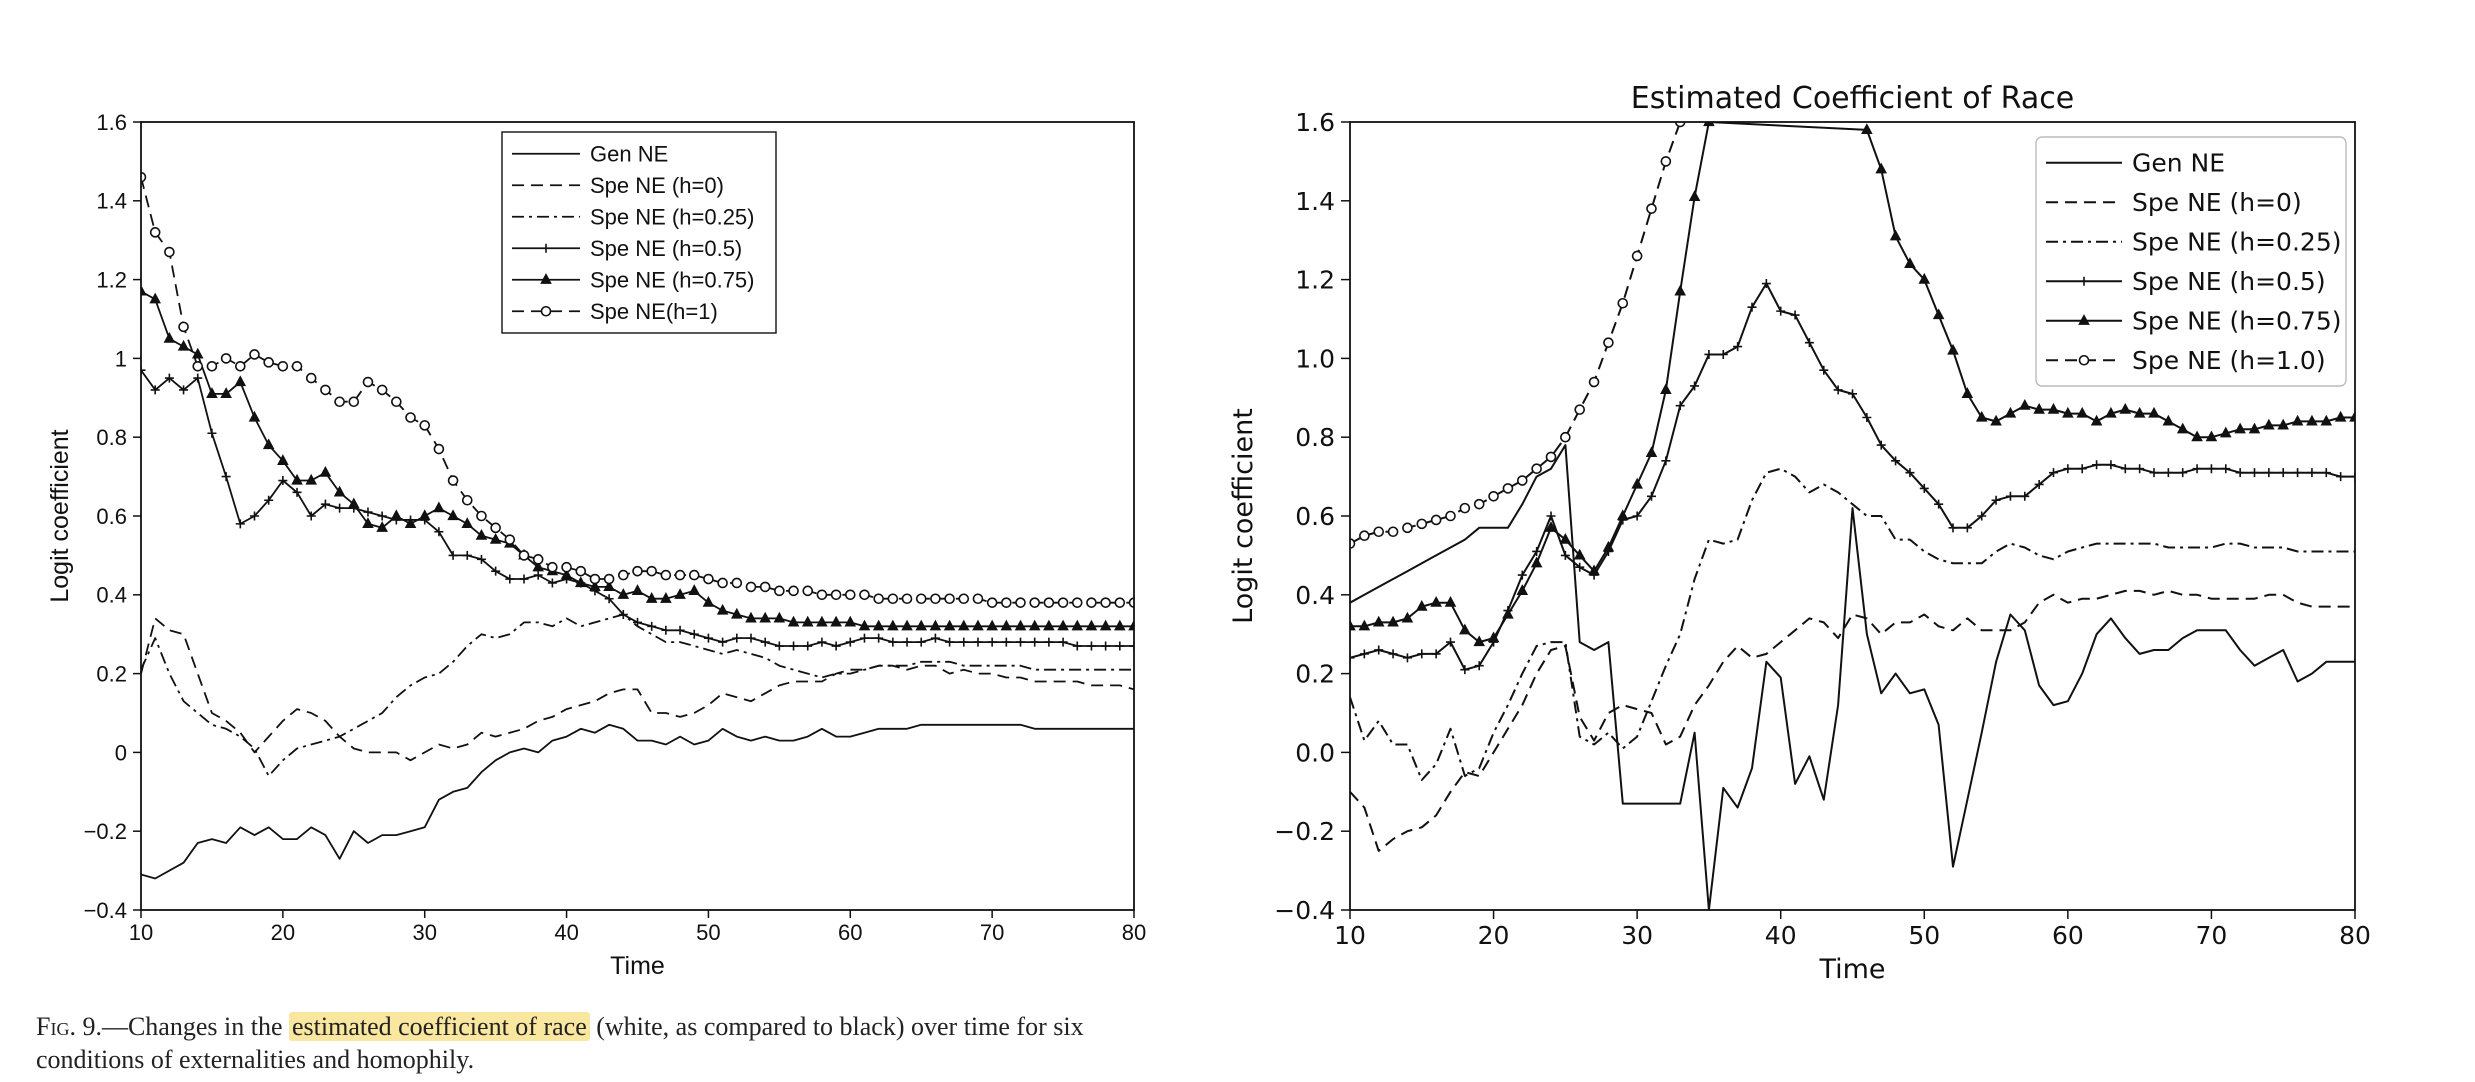 This screenshot has height=1082, width=2475. I want to click on x-tick-label: 30, so click(424, 932).